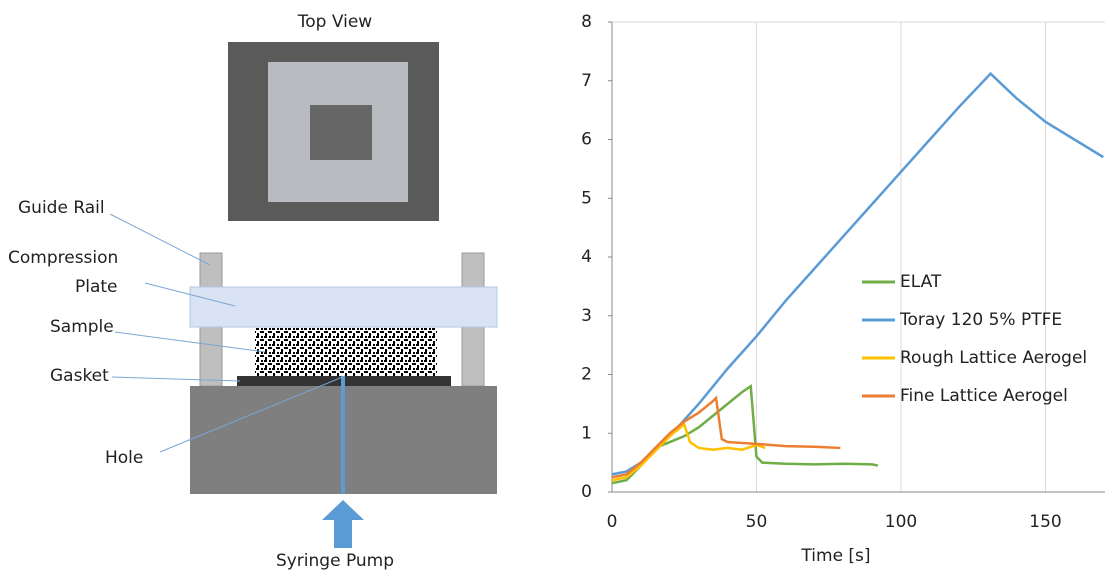 This screenshot has width=1105, height=574. I want to click on legend-label: Rough Lattice Aerogel, so click(993, 358).